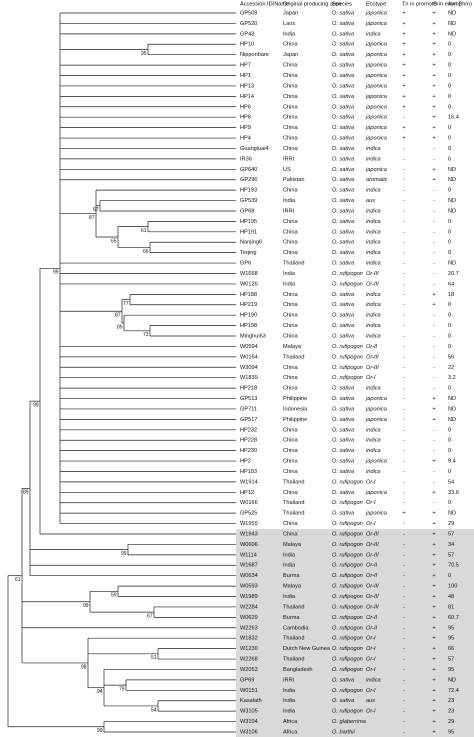 The image size is (474, 737). Describe the element at coordinates (248, 316) in the screenshot. I see `cell-id: HP190` at that location.